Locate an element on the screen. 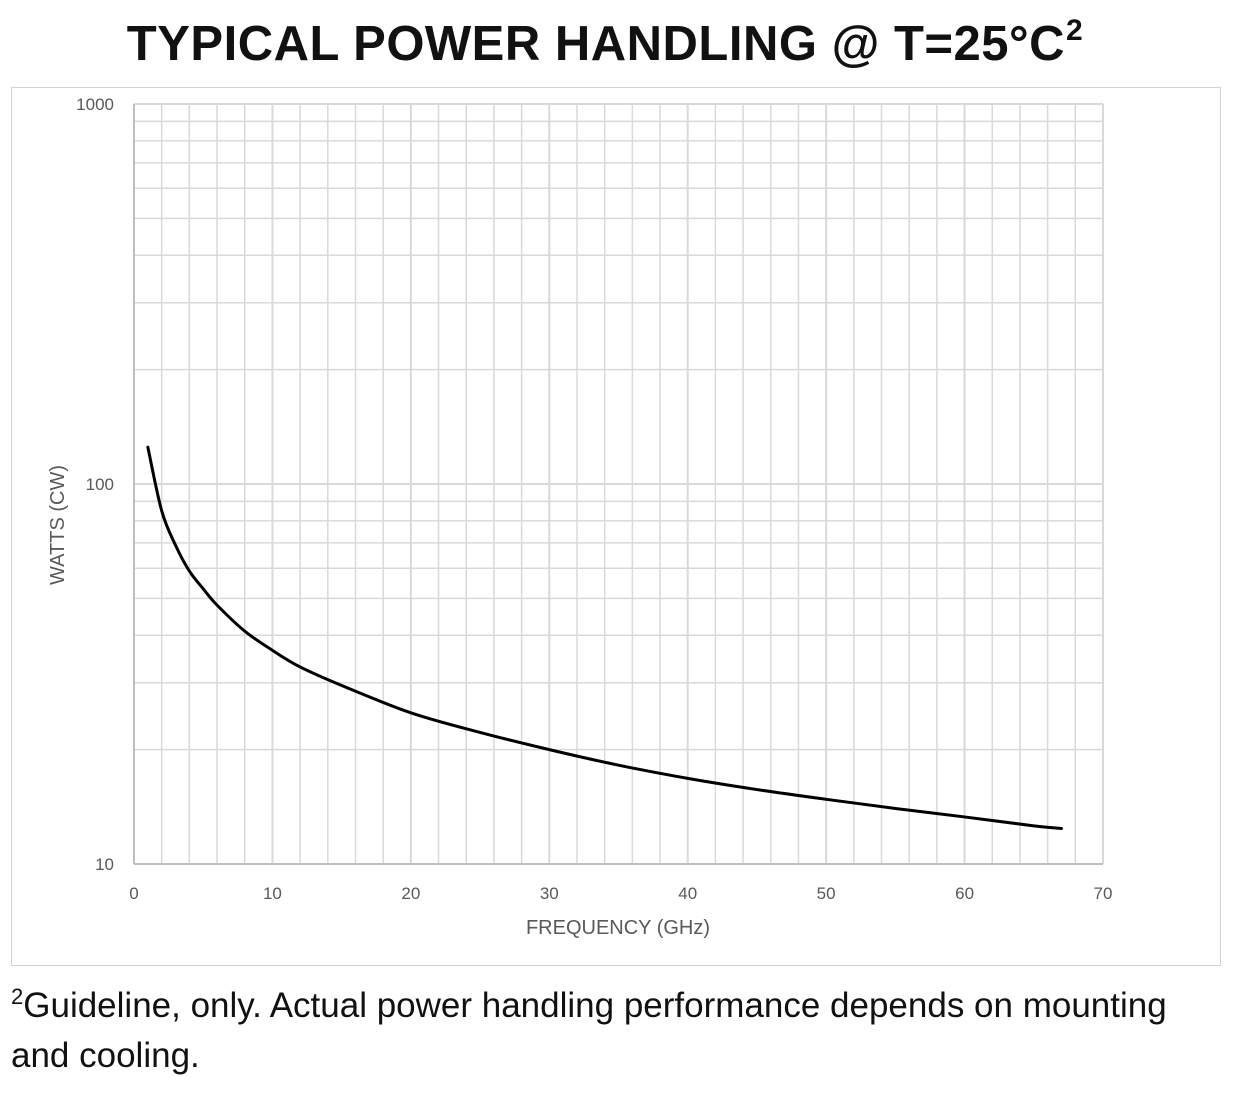 The width and height of the screenshot is (1234, 1096). x-tick-label: 10 is located at coordinates (272, 893).